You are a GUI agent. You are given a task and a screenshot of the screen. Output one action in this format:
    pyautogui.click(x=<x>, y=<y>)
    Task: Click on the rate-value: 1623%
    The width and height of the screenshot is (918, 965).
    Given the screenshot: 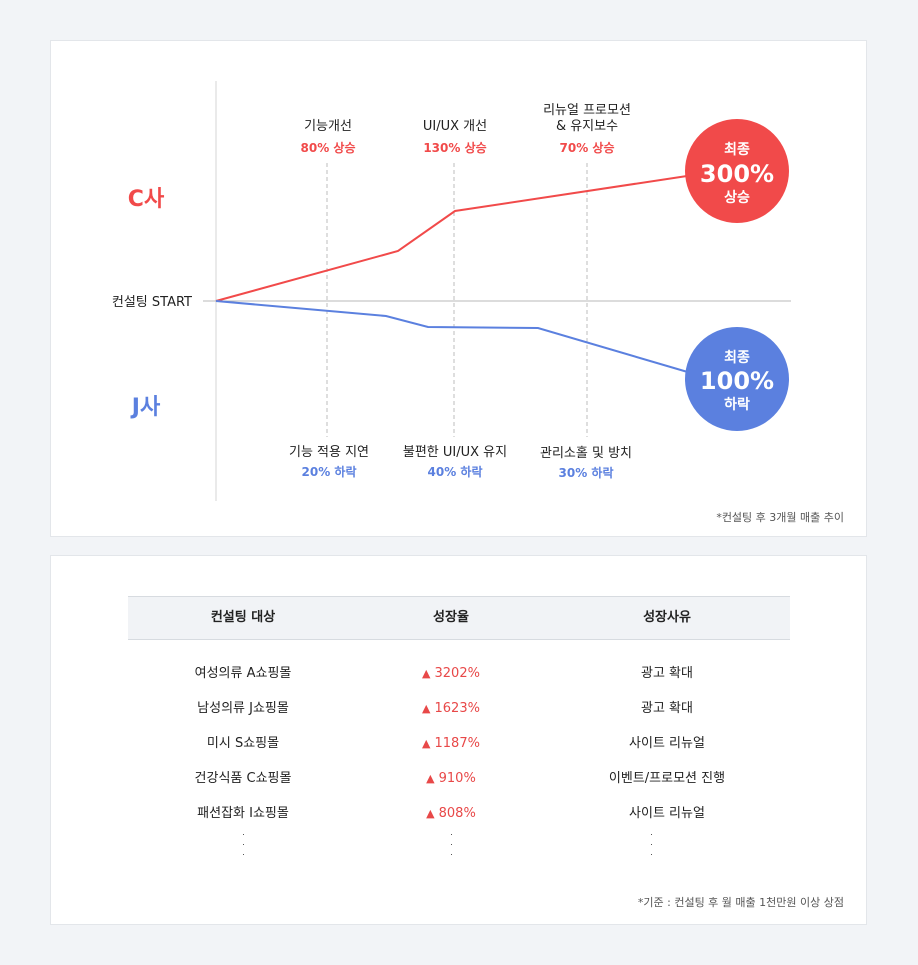 What is the action you would take?
    pyautogui.click(x=457, y=708)
    